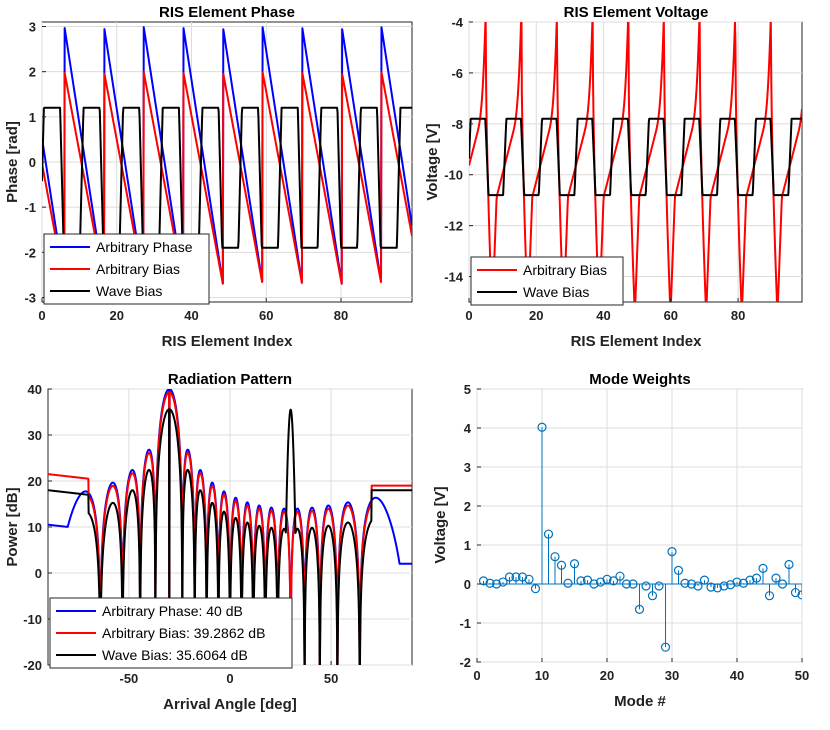  I want to click on radiation-ylabel: Power [dB], so click(12, 526).